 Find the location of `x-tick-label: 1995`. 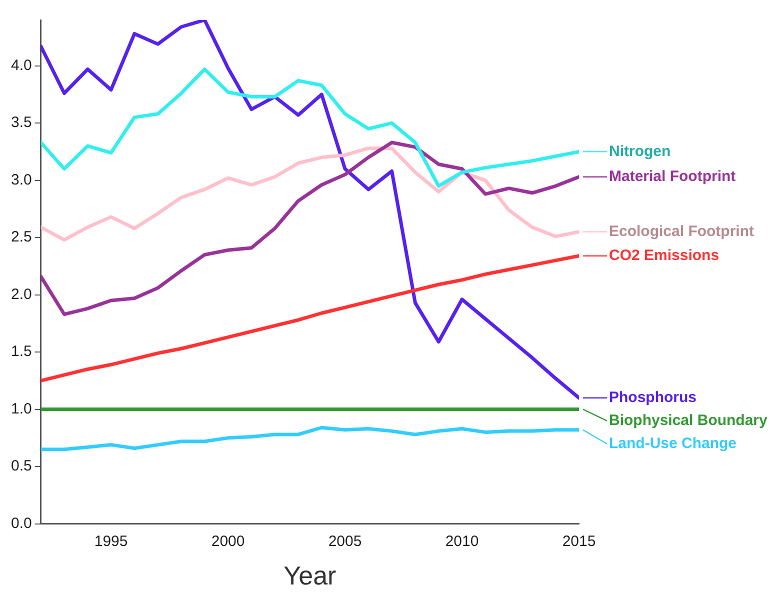

x-tick-label: 1995 is located at coordinates (111, 541).